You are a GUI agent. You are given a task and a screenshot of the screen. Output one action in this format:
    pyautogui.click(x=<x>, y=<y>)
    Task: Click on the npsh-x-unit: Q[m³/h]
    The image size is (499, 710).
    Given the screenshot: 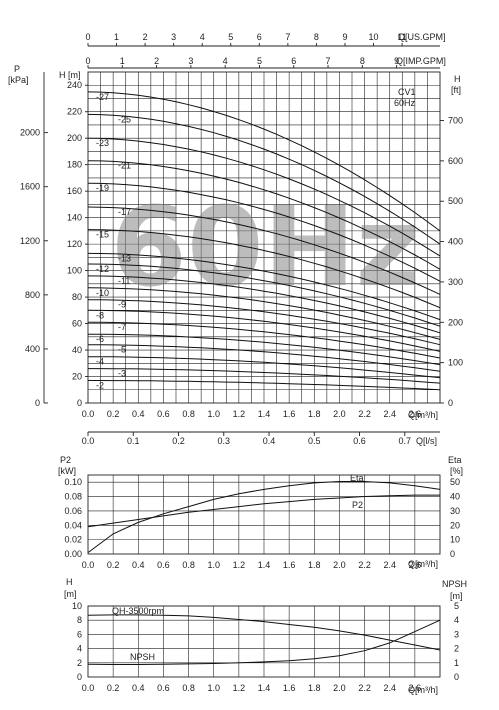 What is the action you would take?
    pyautogui.click(x=423, y=690)
    